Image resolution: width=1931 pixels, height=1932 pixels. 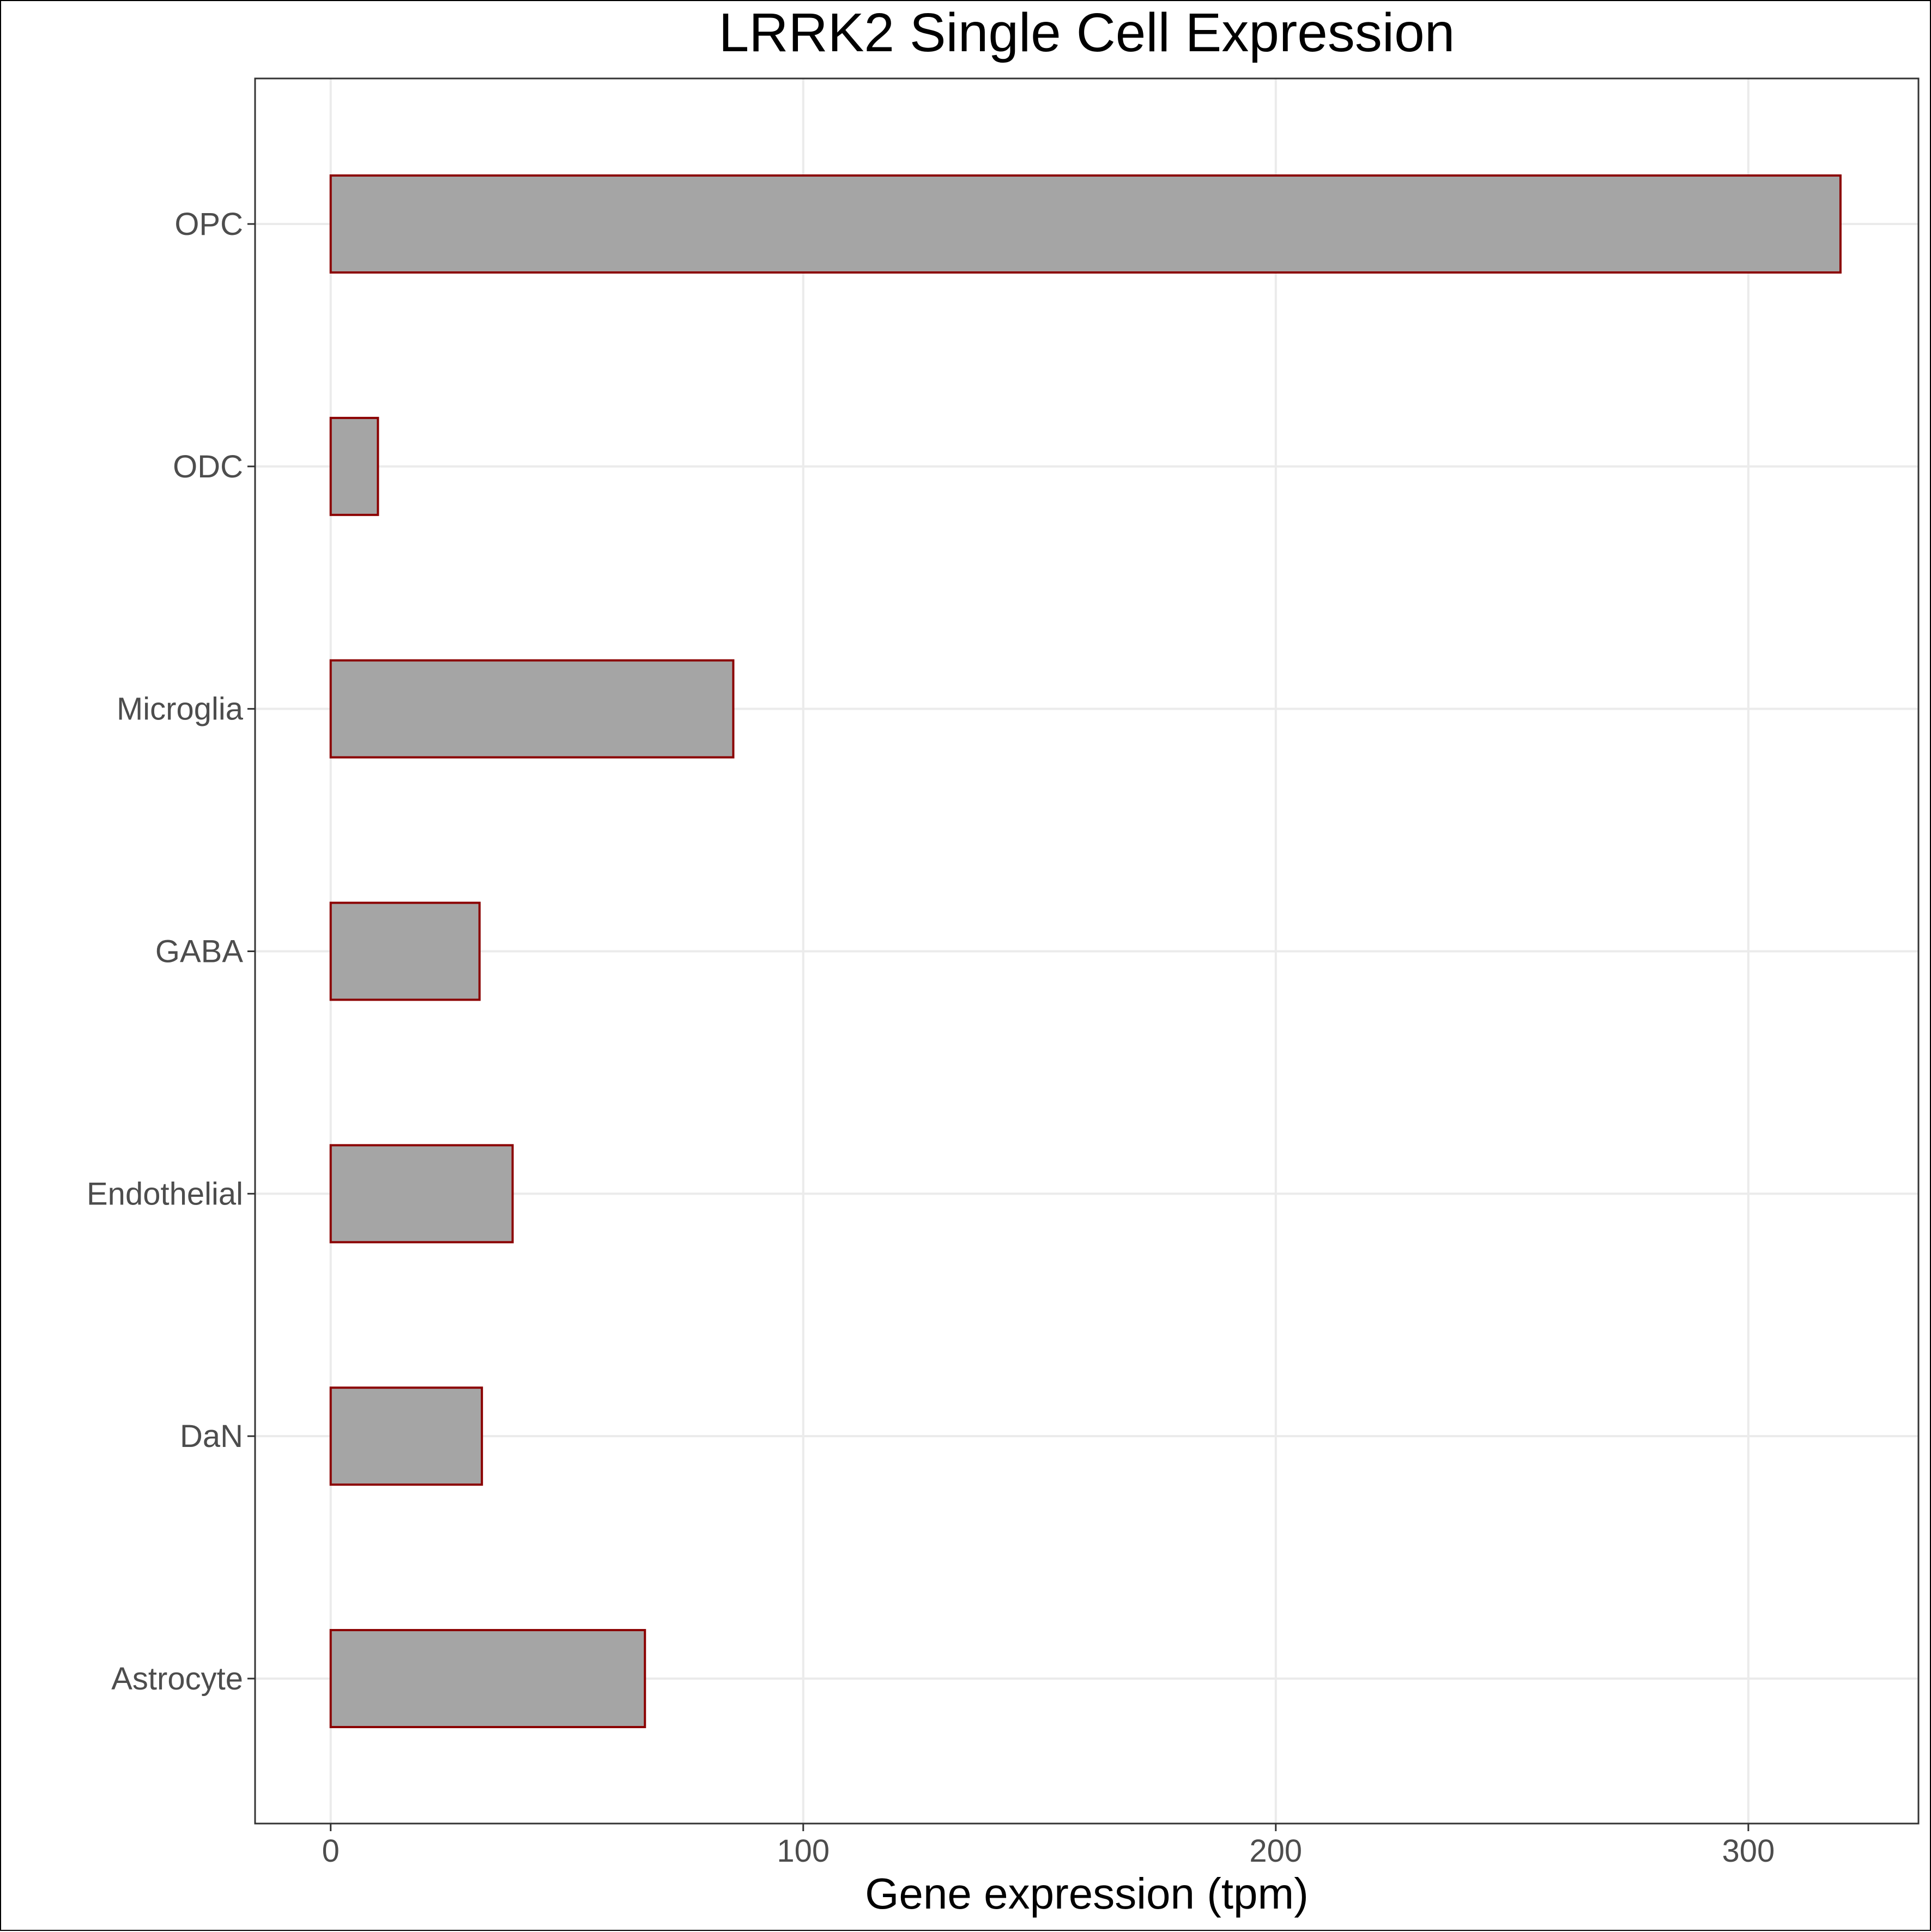 I want to click on bar-microglia, so click(x=532, y=709).